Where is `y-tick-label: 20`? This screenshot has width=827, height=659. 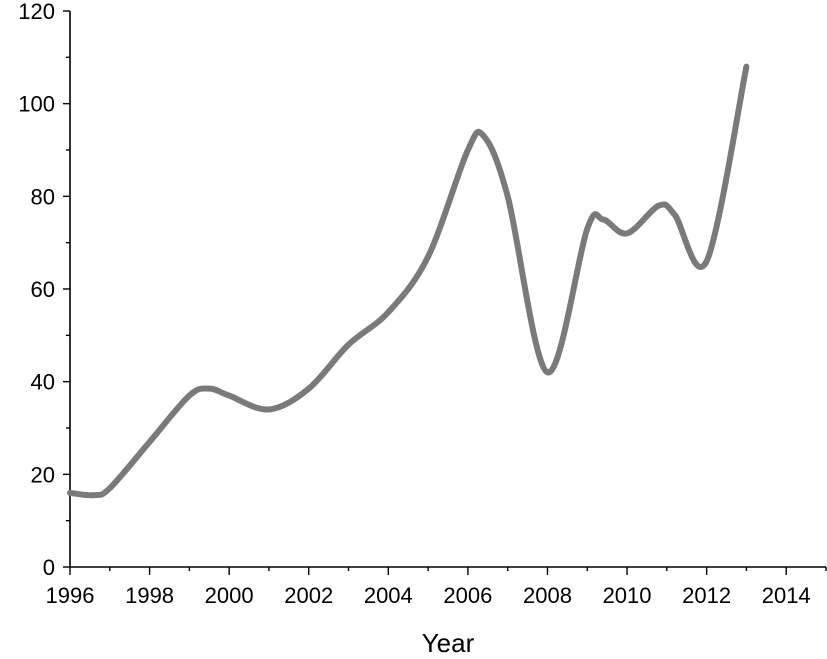
y-tick-label: 20 is located at coordinates (43, 474).